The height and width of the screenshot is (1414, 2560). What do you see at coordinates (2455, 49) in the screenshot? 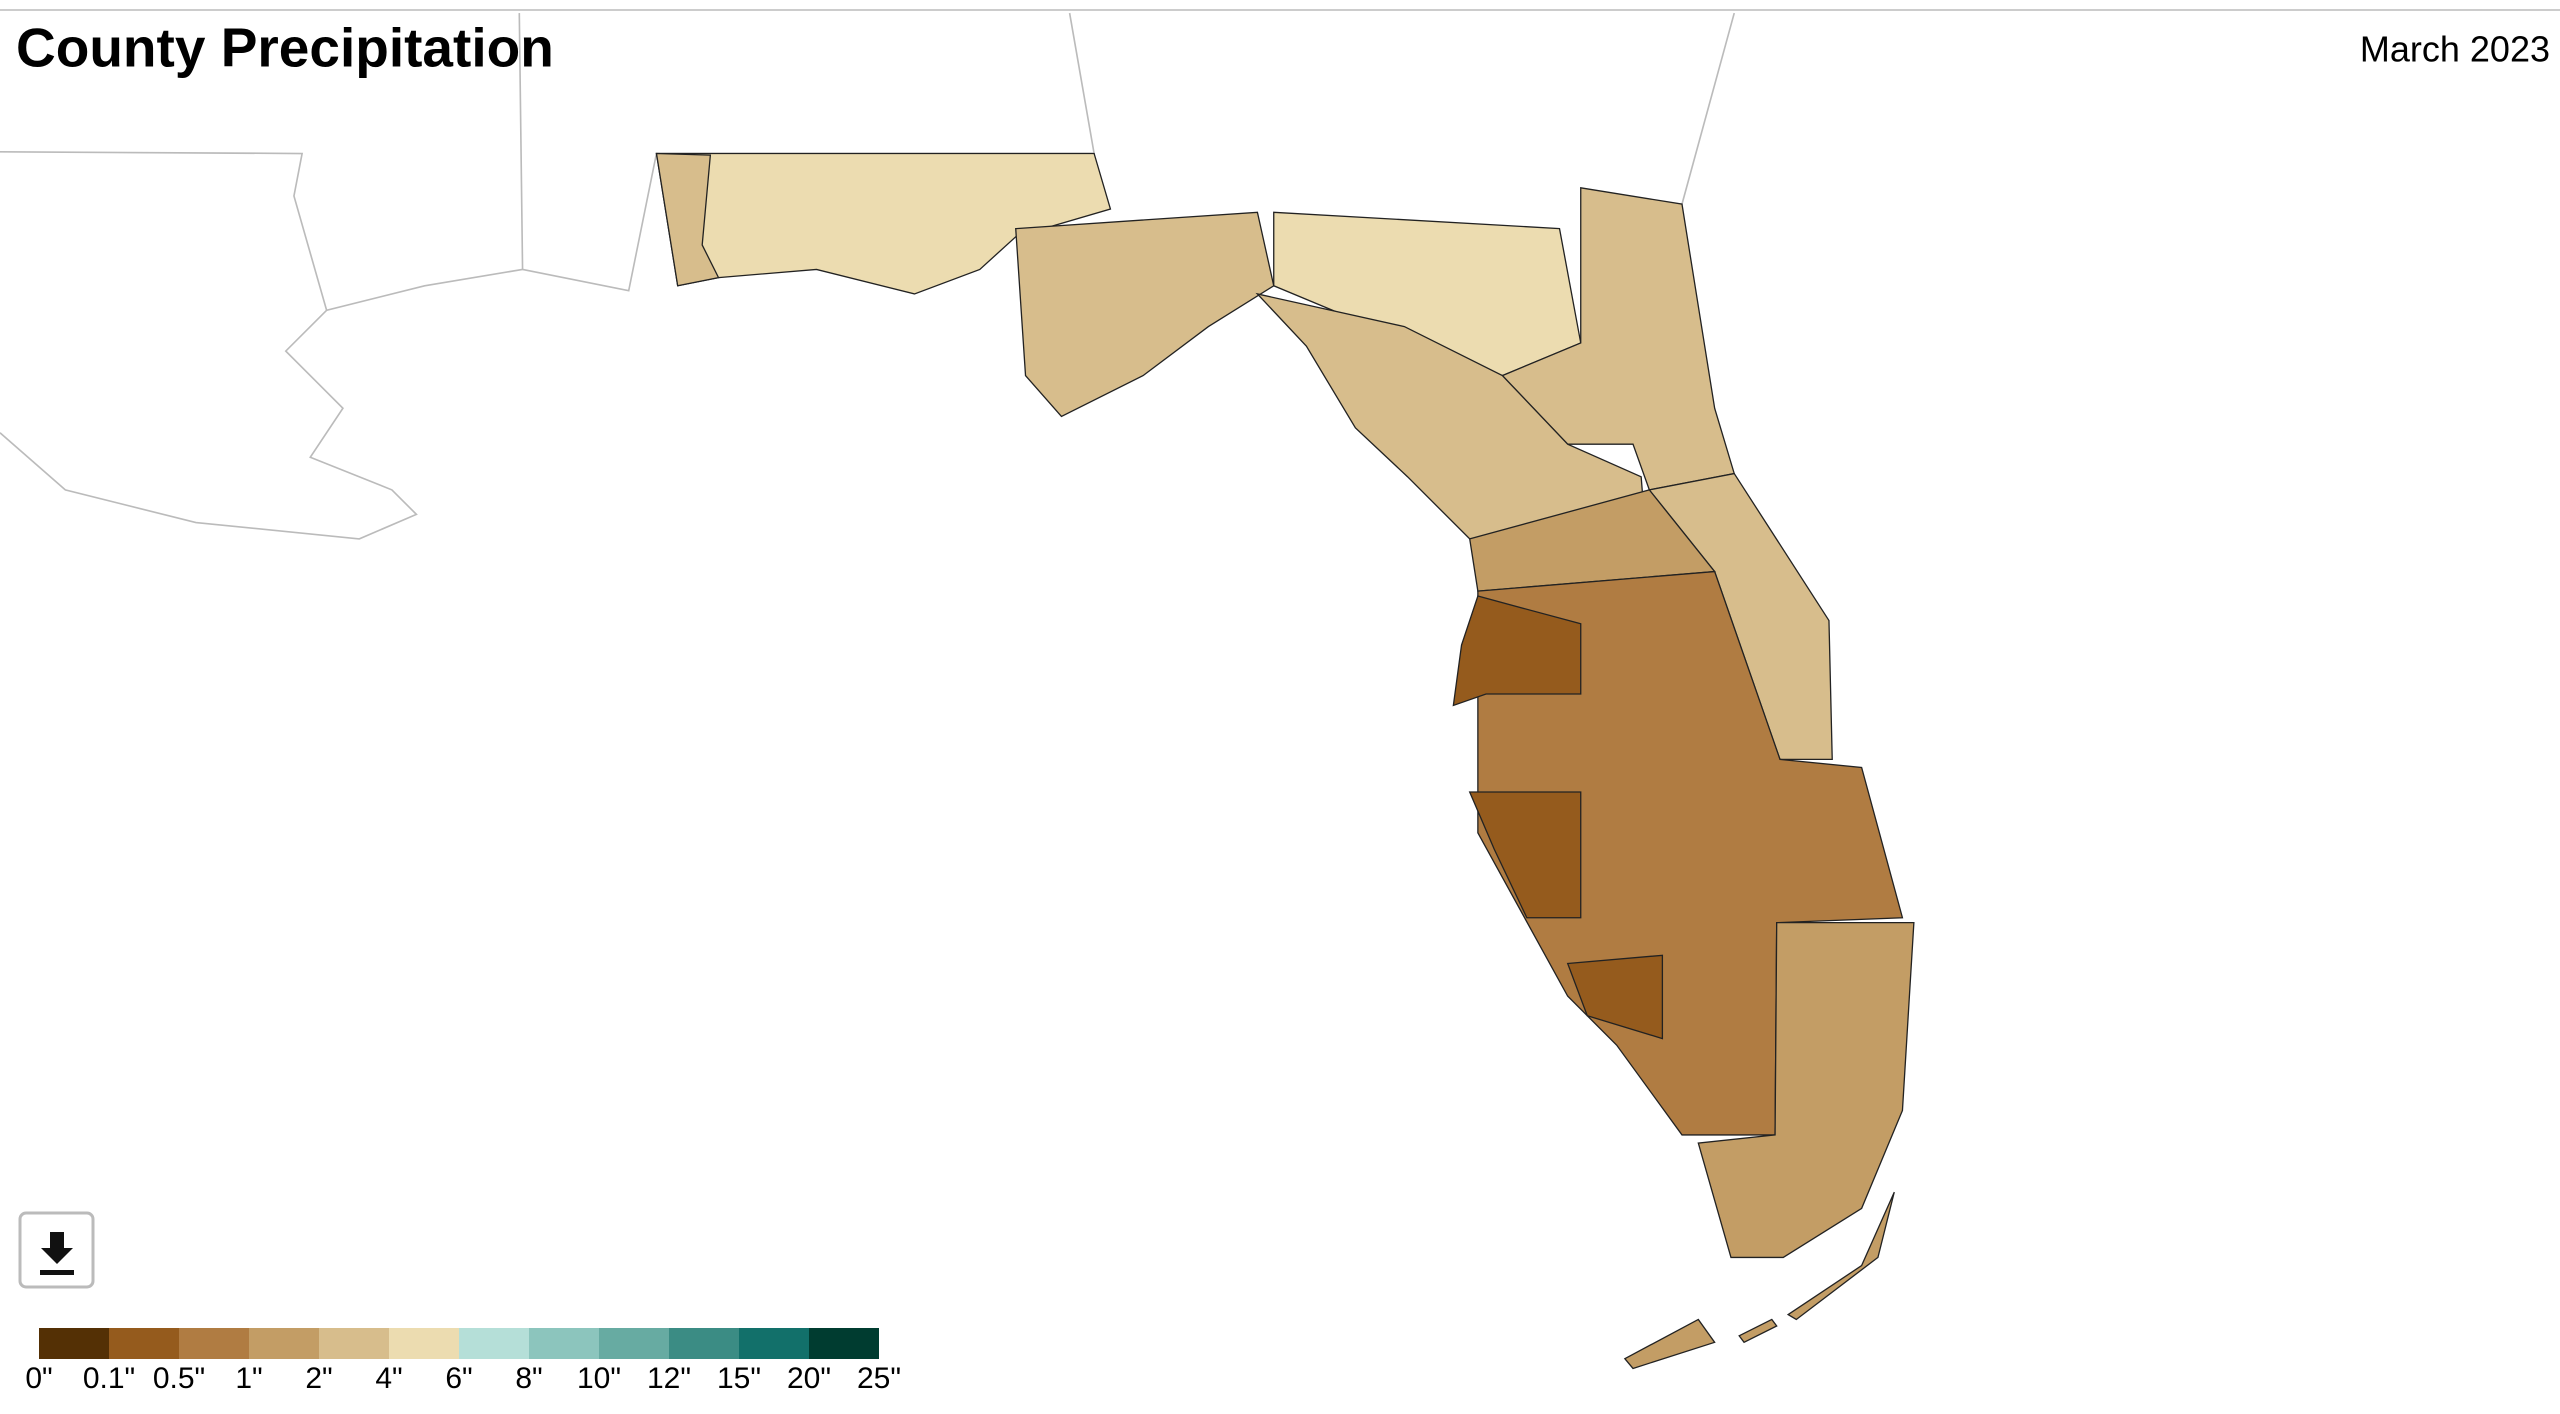
I see `period: March 2023` at bounding box center [2455, 49].